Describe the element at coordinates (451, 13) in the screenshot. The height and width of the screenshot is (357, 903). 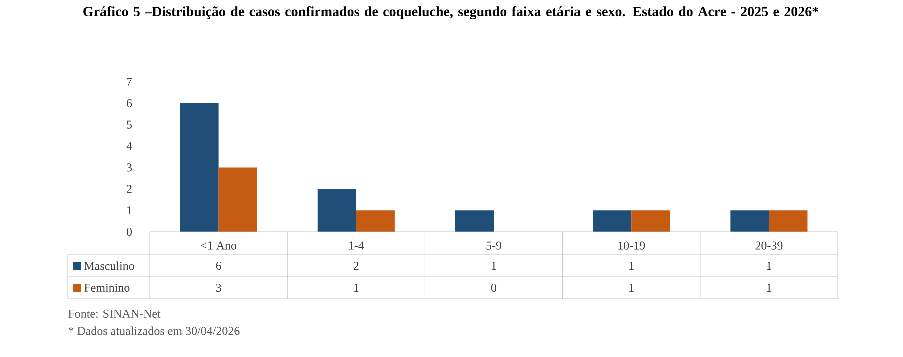
I see `chart-title: Gráfico 5 –Distribuição de casos confirmados de coqueluche, segundo faixa etária e sexo. Estado do Acre - 2025 e 2026*` at that location.